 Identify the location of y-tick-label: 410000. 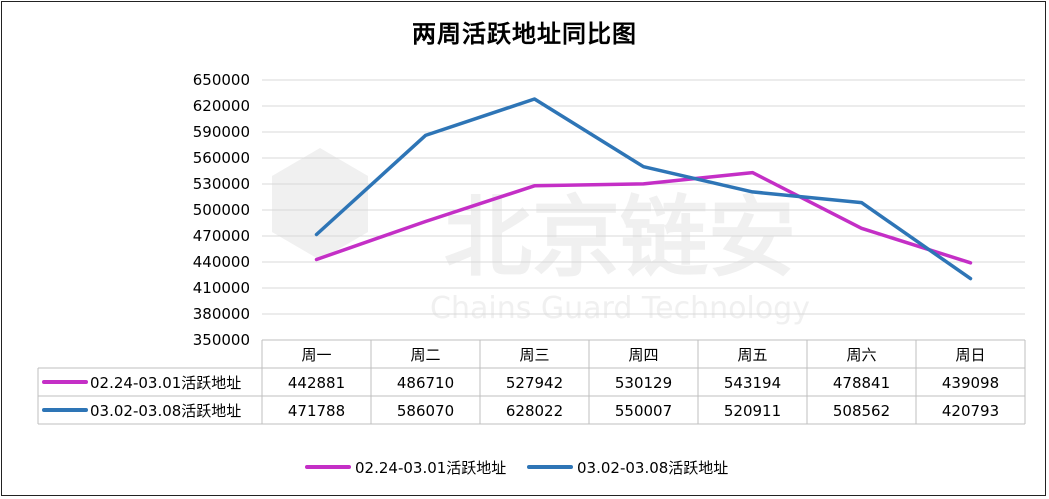
(221, 288).